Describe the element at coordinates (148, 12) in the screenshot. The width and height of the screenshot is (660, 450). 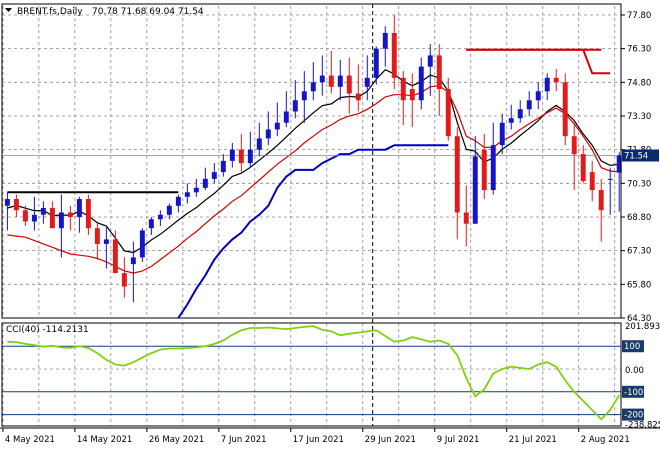
I see `ohlc-label: 70.78 71.68 69.04 71.54` at that location.